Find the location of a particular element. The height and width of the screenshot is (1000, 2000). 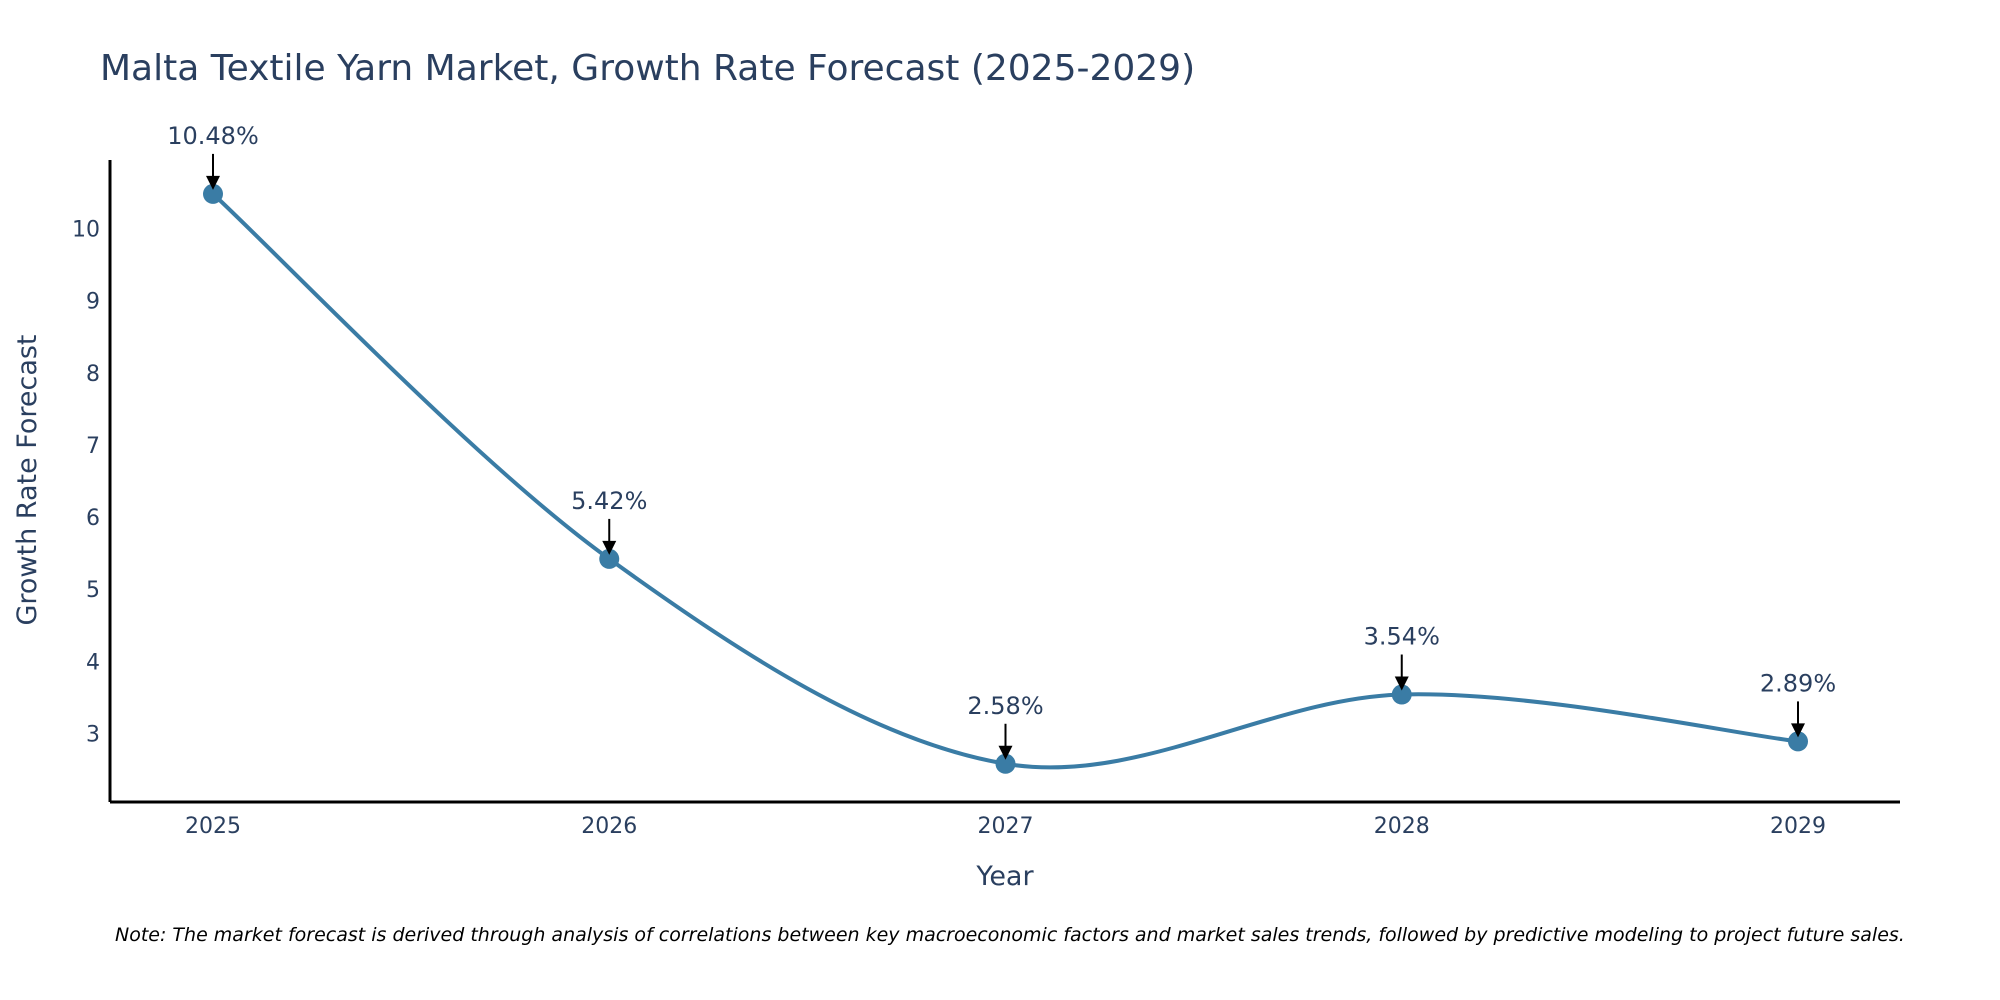

y-ticks: 3 4 5 6 7 8 9 10 is located at coordinates (86, 483).